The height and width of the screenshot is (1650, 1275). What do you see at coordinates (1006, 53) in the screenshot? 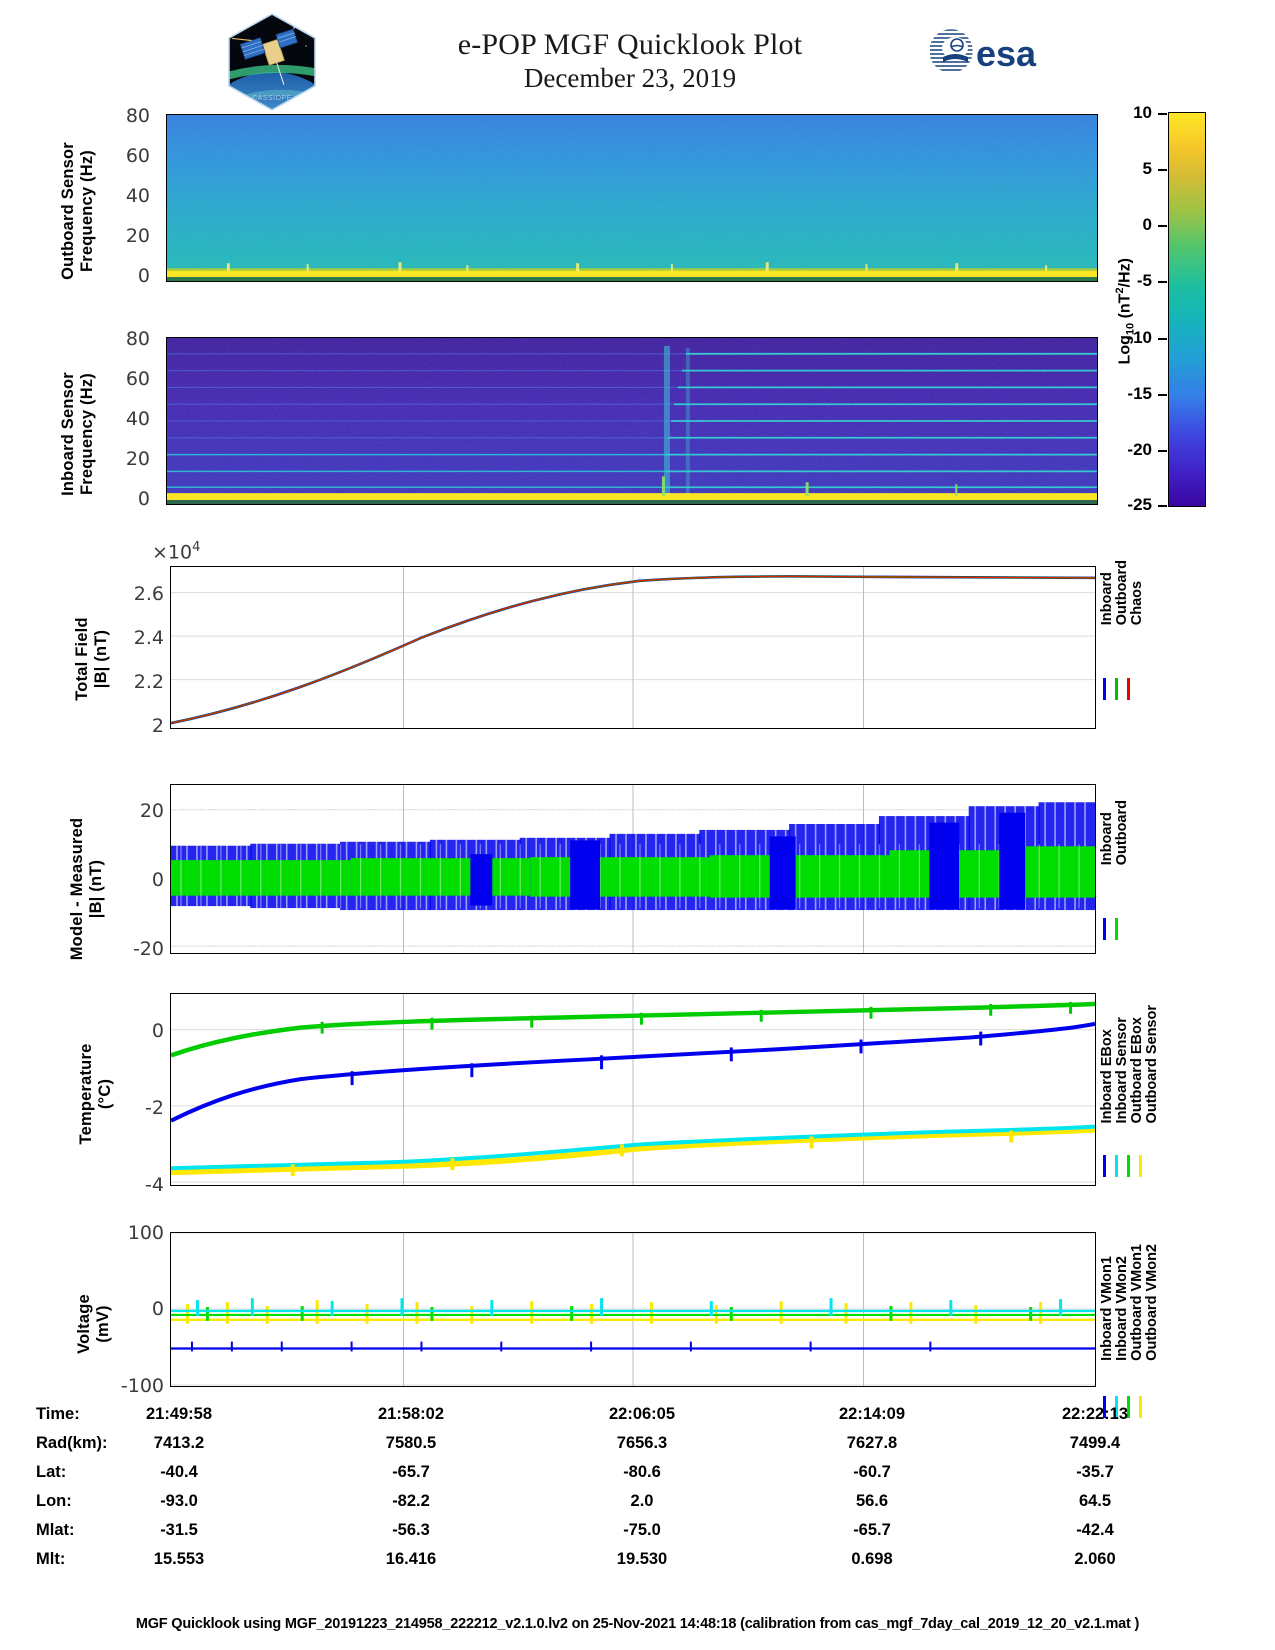
I see `esa-wordmark: esa` at bounding box center [1006, 53].